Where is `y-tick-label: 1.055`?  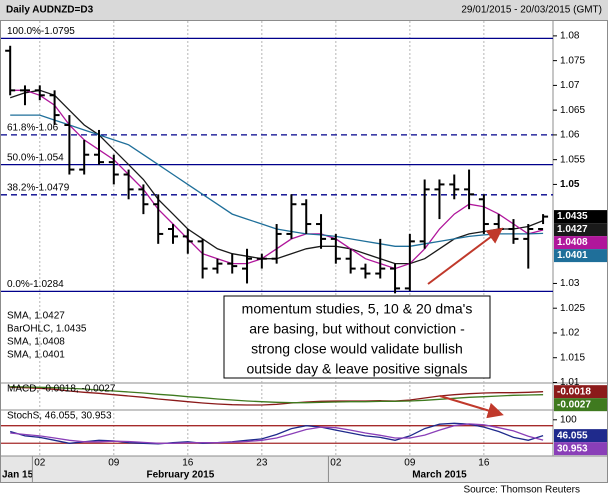
y-tick-label: 1.055 is located at coordinates (572, 159).